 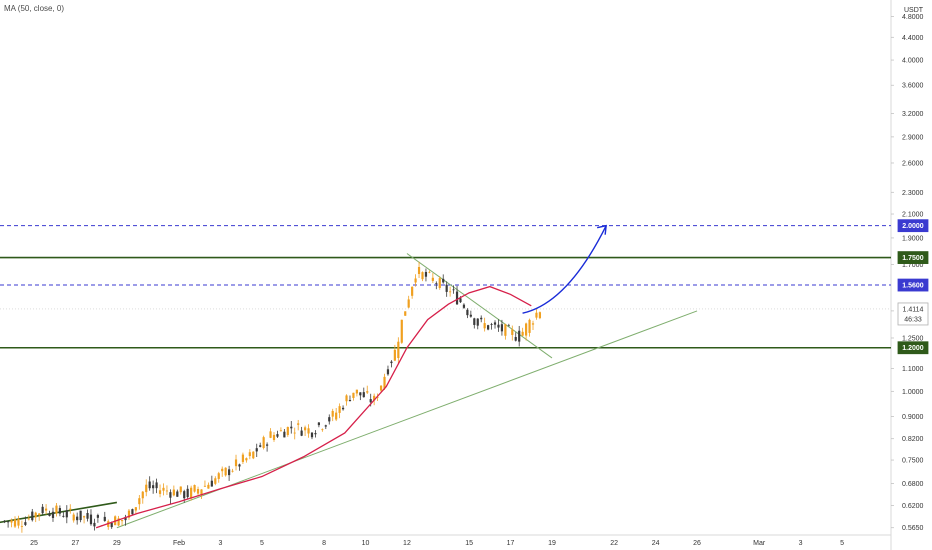 I want to click on trendline, so click(x=479, y=306).